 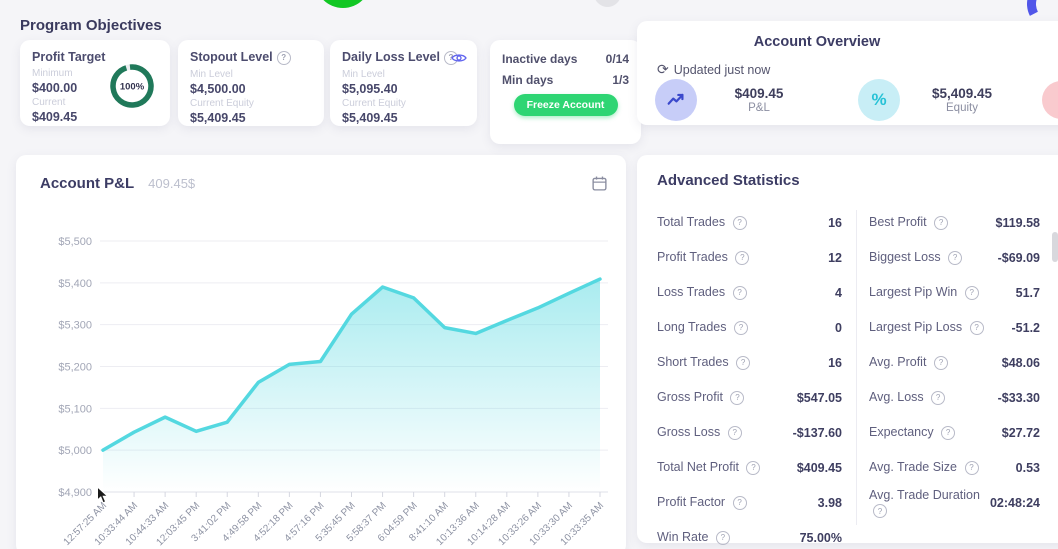 What do you see at coordinates (749, 534) in the screenshot?
I see `stat-row-win-rate: Win Rate ? 75.00%` at bounding box center [749, 534].